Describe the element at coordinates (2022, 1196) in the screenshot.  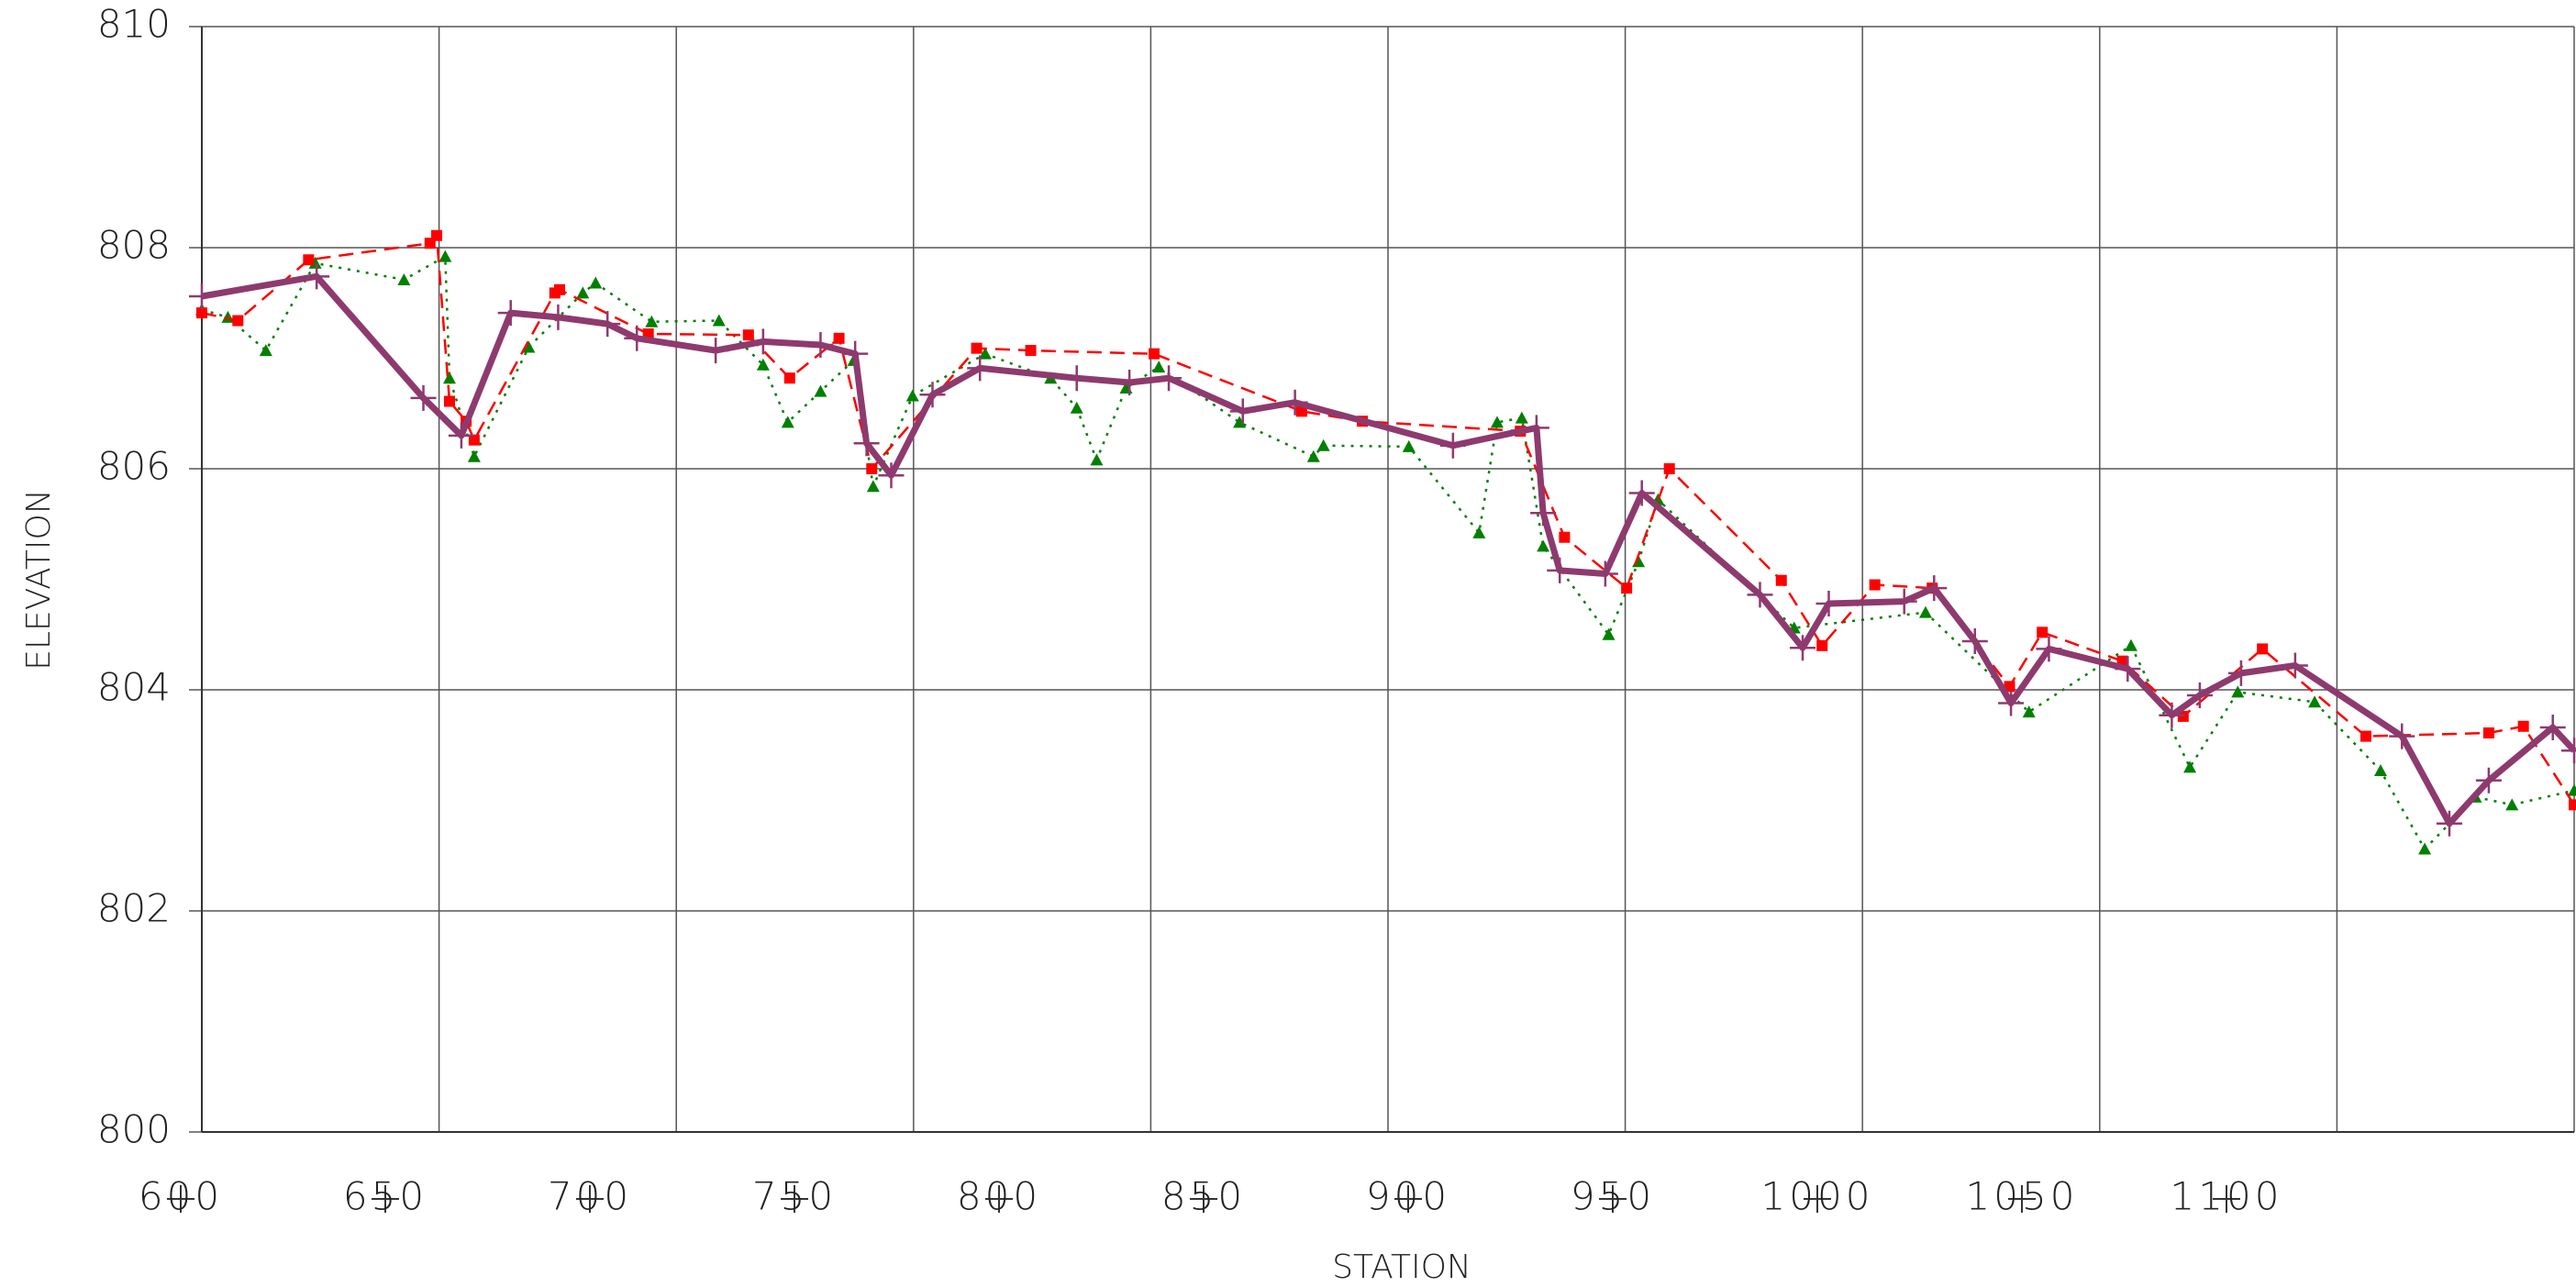
I see `x-tick-label: 1050` at that location.